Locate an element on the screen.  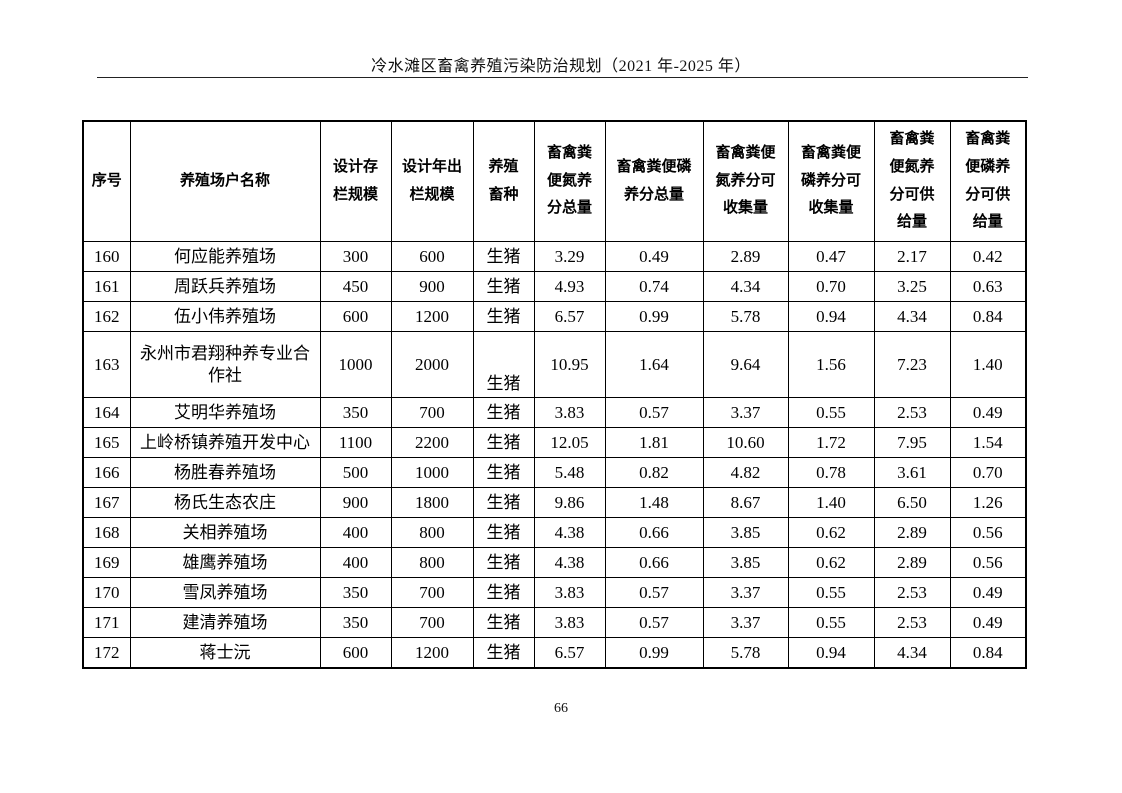
table-row: 172 蒋士沅 600 1200 生猪 6.57 0.99 5.78 0.94 4.34 0.84 is located at coordinates (554, 653).